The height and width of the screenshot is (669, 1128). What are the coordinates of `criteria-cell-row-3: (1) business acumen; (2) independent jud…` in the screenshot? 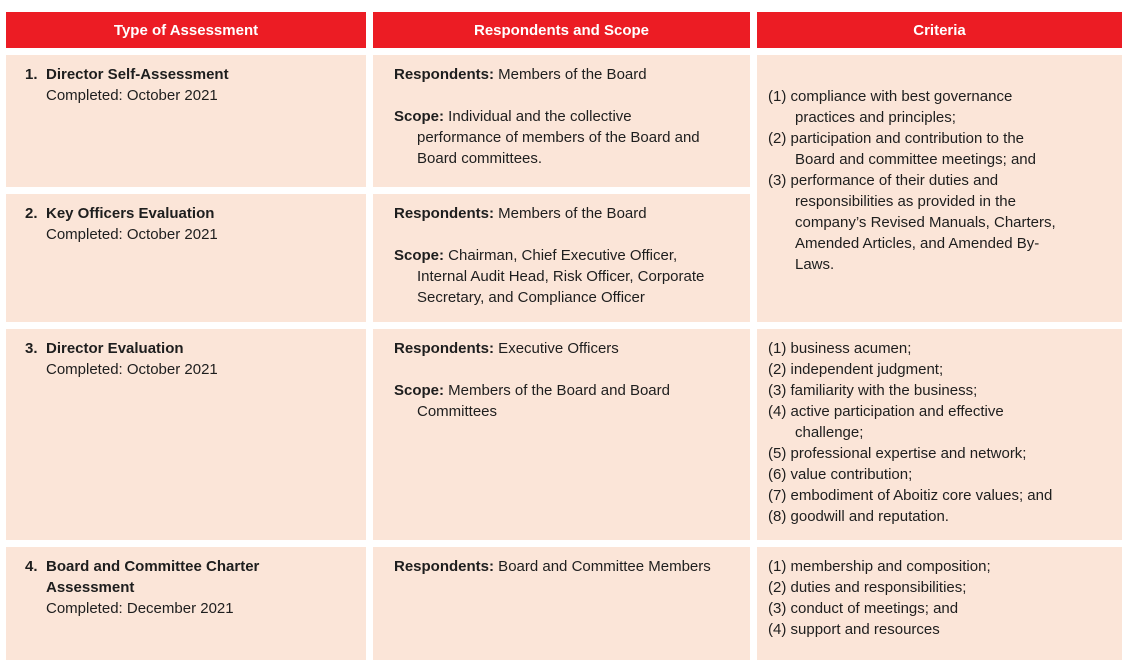 It's located at (939, 434).